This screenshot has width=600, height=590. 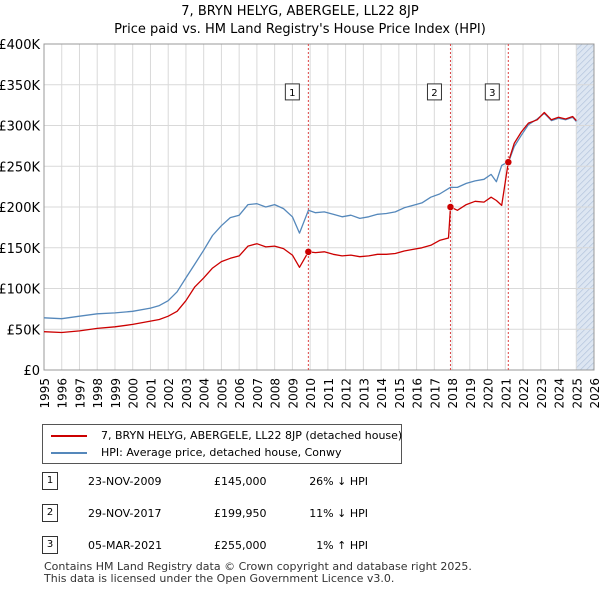 I want to click on y-tick-label: £0, so click(x=31, y=371).